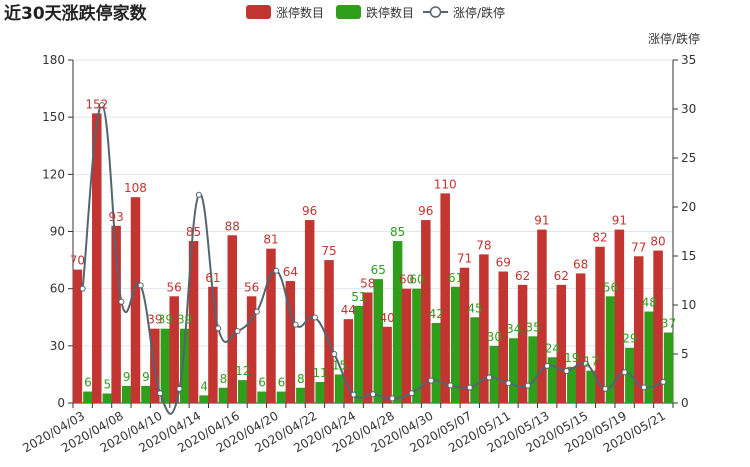 This screenshot has width=750, height=467. Describe the element at coordinates (552, 348) in the screenshot. I see `bar-down-label: 24` at that location.